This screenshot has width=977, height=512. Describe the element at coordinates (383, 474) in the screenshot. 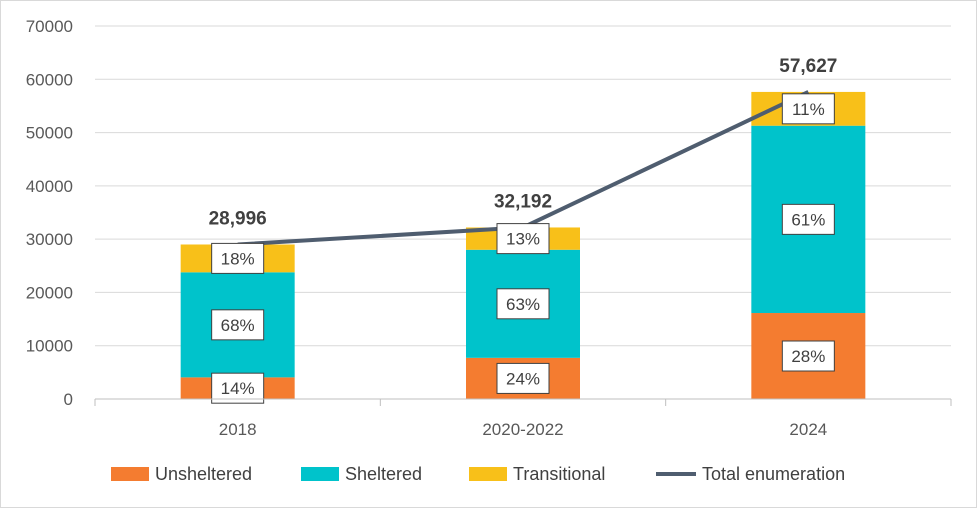

I see `legend-label: Sheltered` at that location.